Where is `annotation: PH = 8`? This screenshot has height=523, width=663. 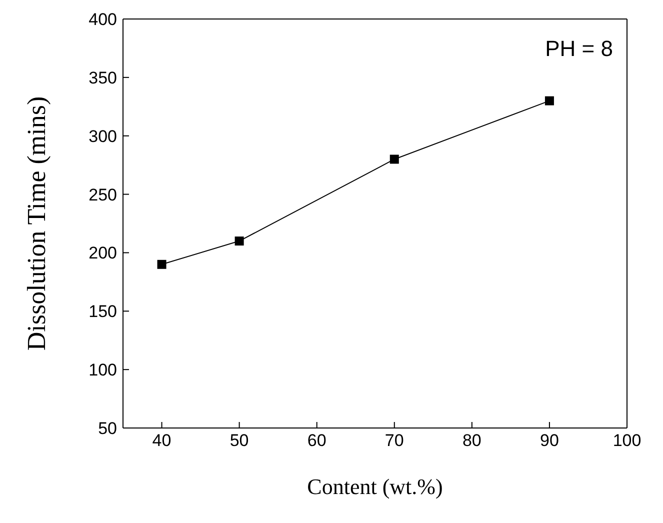
annotation: PH = 8 is located at coordinates (579, 49).